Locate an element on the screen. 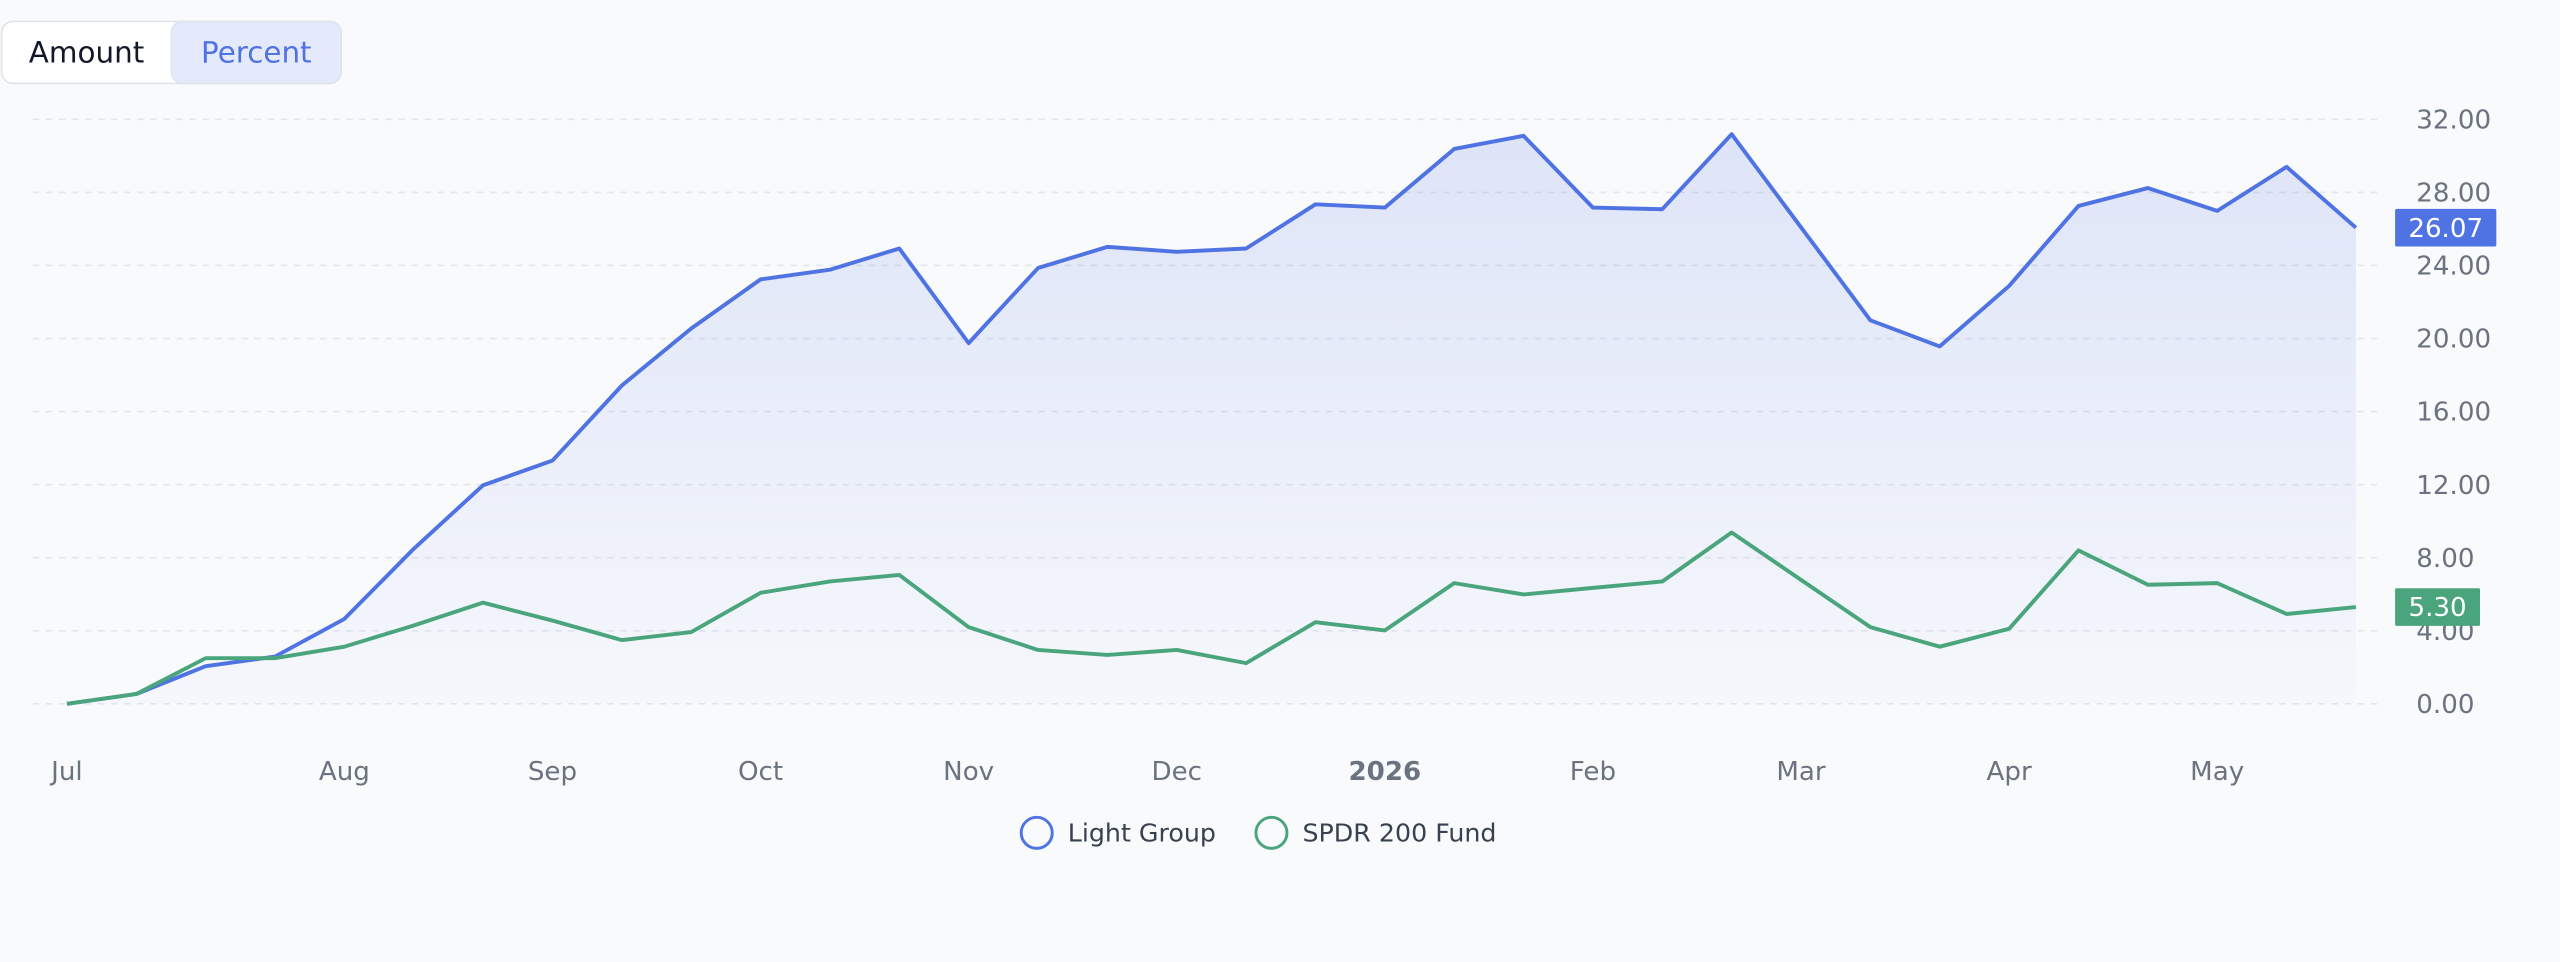 Image resolution: width=2560 pixels, height=962 pixels. toggle-active-bg is located at coordinates (256, 52).